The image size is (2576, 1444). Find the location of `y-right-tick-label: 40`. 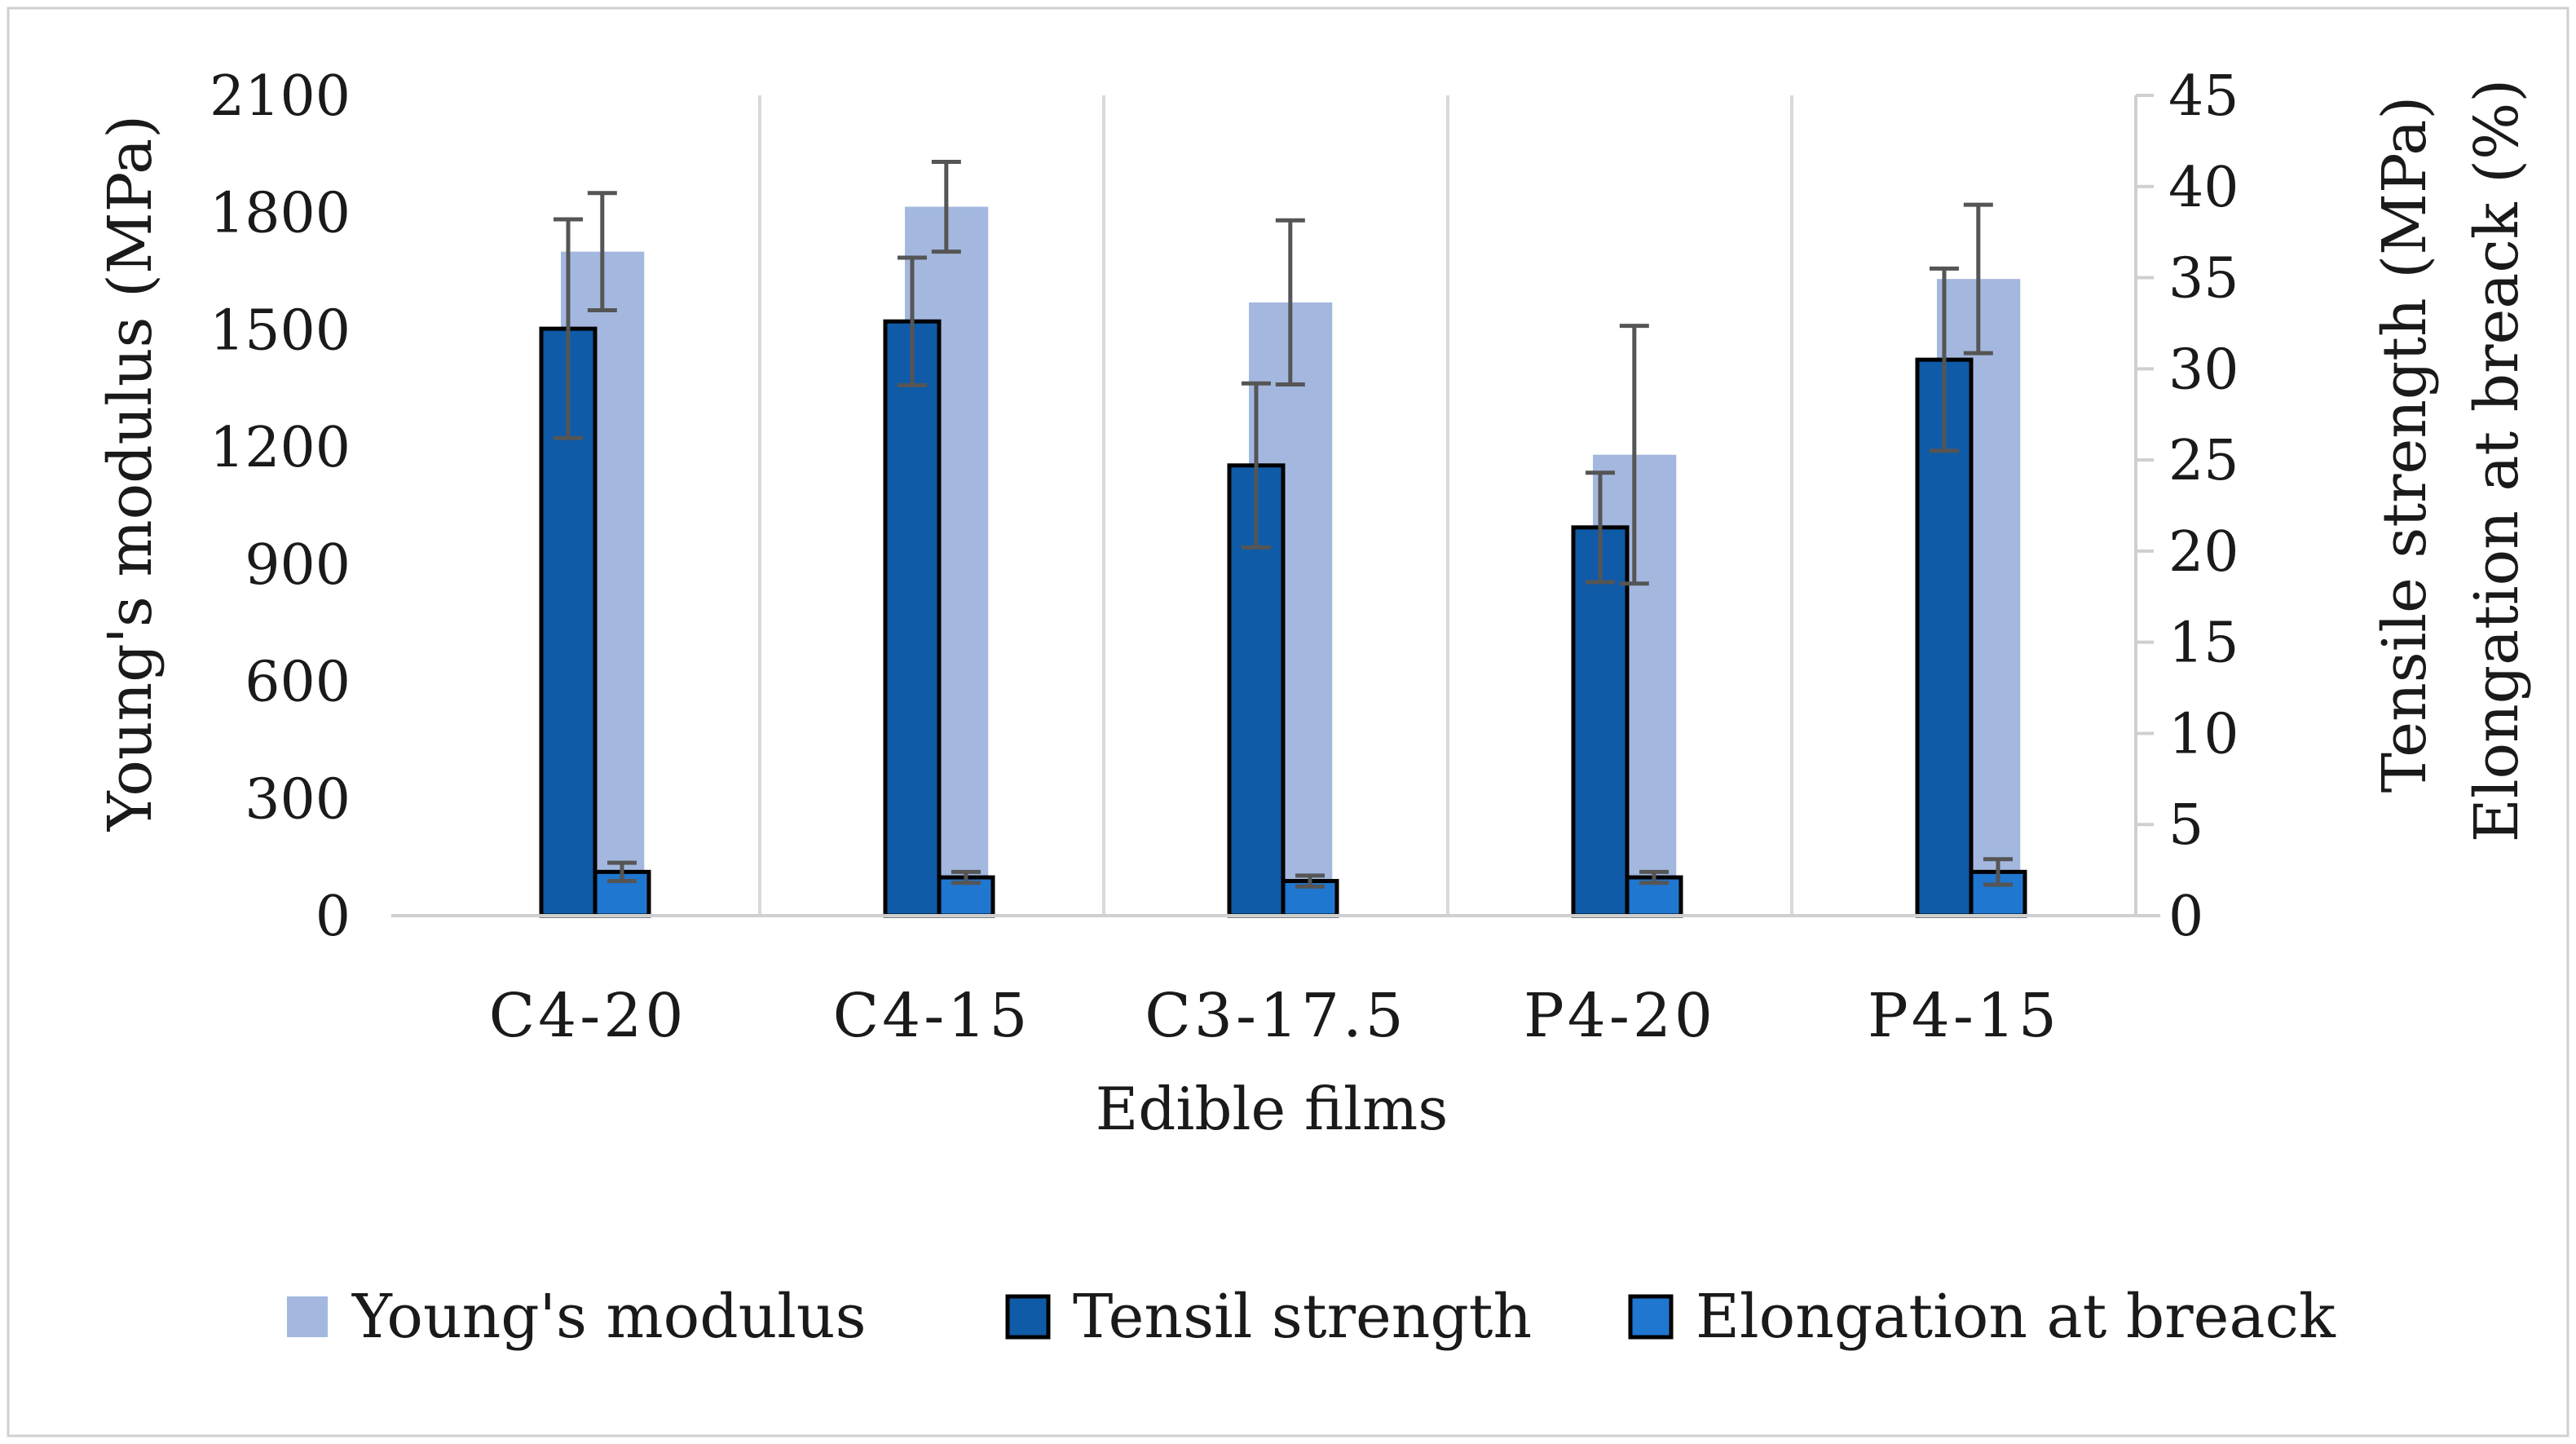

y-right-tick-label: 40 is located at coordinates (2203, 188).